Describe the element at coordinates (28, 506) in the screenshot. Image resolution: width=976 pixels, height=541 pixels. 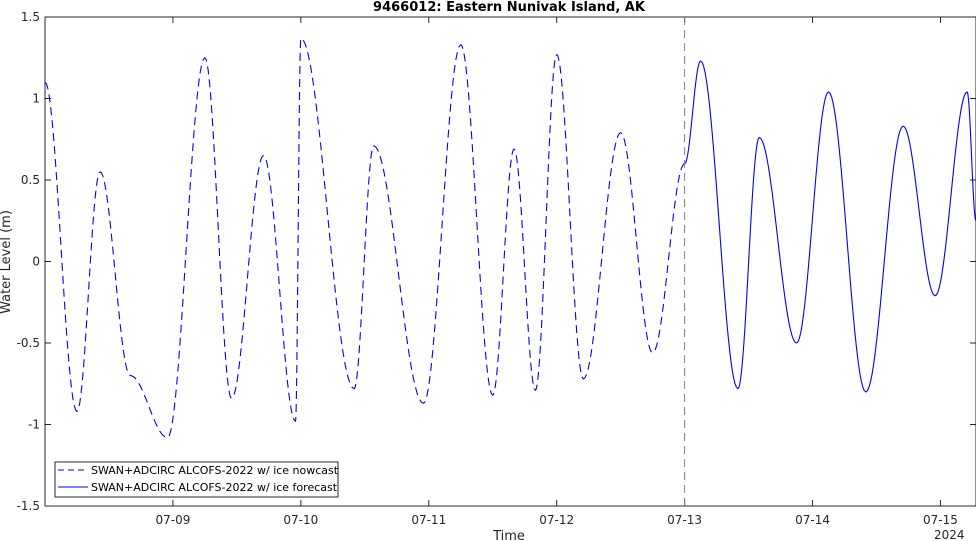
I see `y-tick-label: -1.5` at that location.